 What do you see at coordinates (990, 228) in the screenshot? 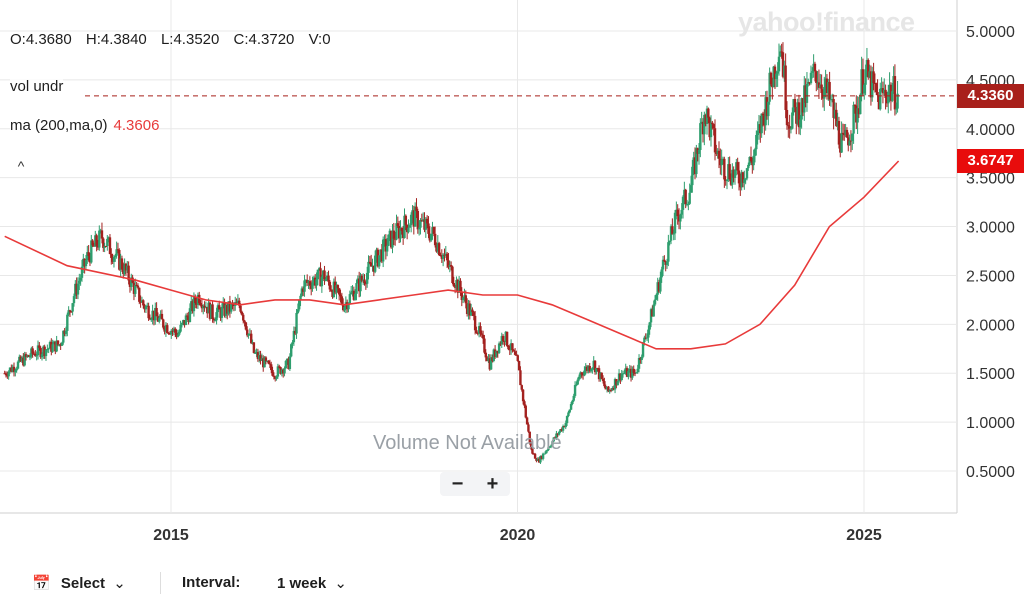
I see `y-tick-label: 3.0000` at bounding box center [990, 228].